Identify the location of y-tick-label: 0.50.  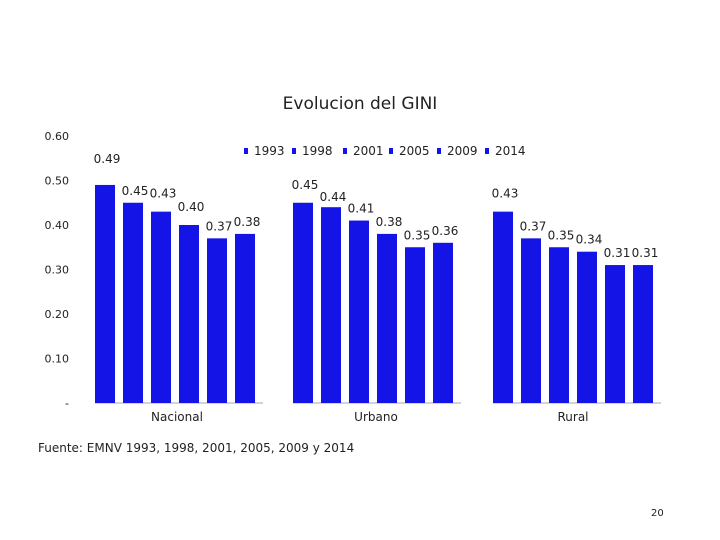
(57, 181).